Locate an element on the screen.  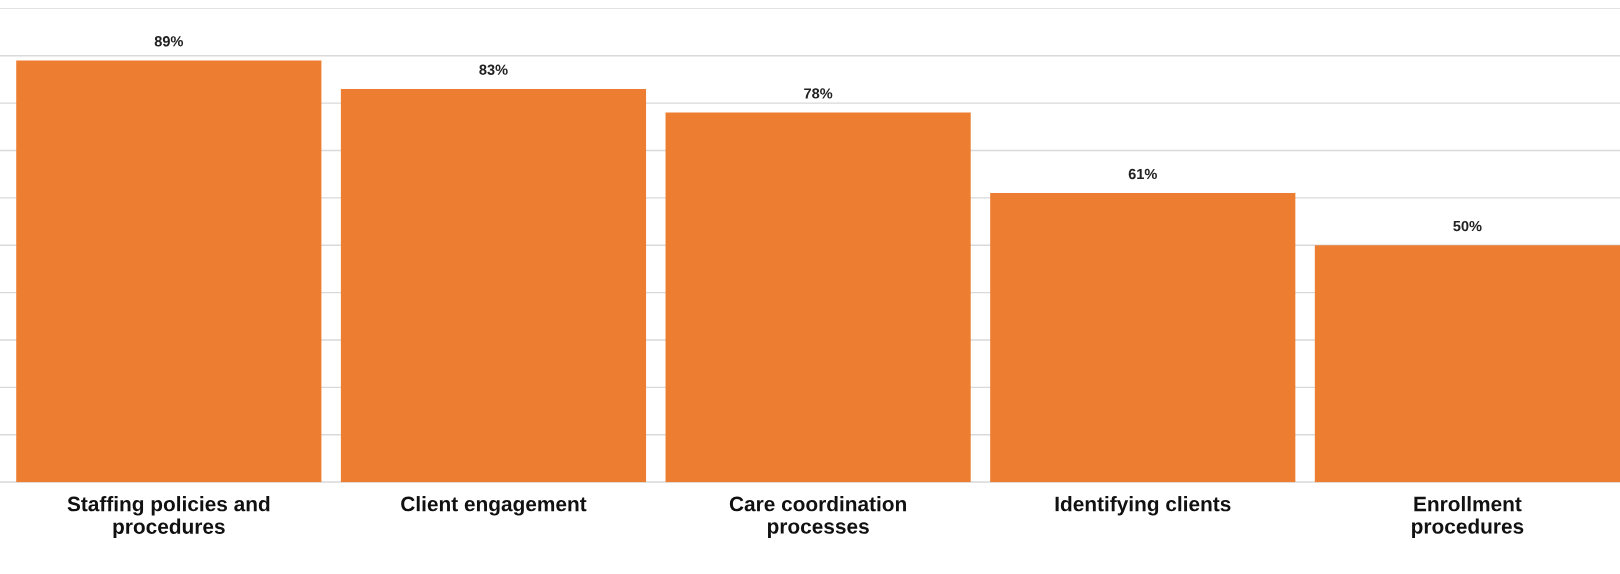
x-tick-label: Care coordination processes is located at coordinates (817, 517).